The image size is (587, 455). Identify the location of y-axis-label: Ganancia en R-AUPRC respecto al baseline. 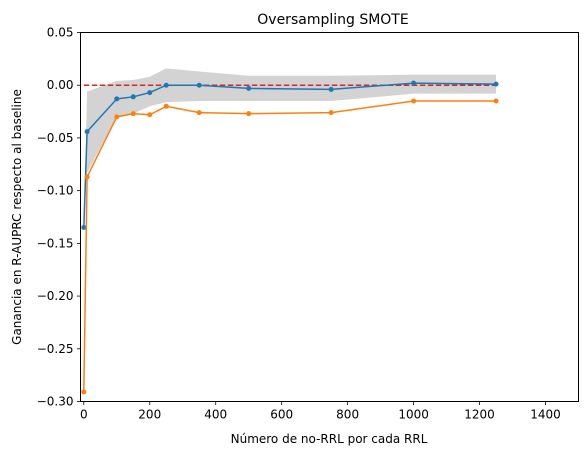
(17, 217).